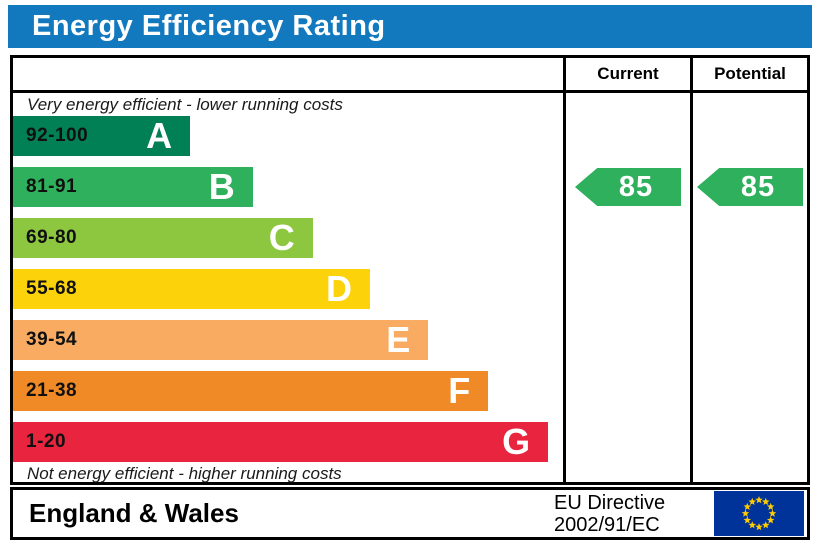  What do you see at coordinates (758, 186) in the screenshot?
I see `potential-rating-value: 85` at bounding box center [758, 186].